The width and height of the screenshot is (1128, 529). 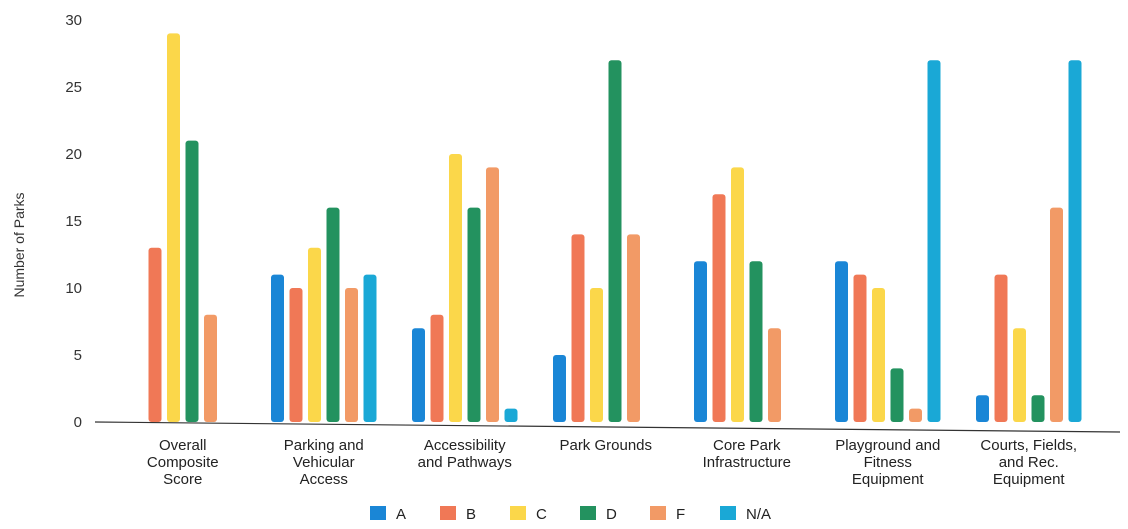 I want to click on legend-label: B, so click(x=471, y=514).